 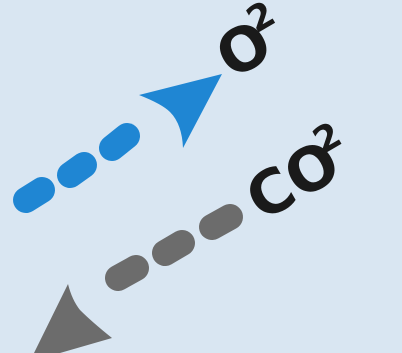 I want to click on oxygen-arrowhead, so click(x=180, y=111).